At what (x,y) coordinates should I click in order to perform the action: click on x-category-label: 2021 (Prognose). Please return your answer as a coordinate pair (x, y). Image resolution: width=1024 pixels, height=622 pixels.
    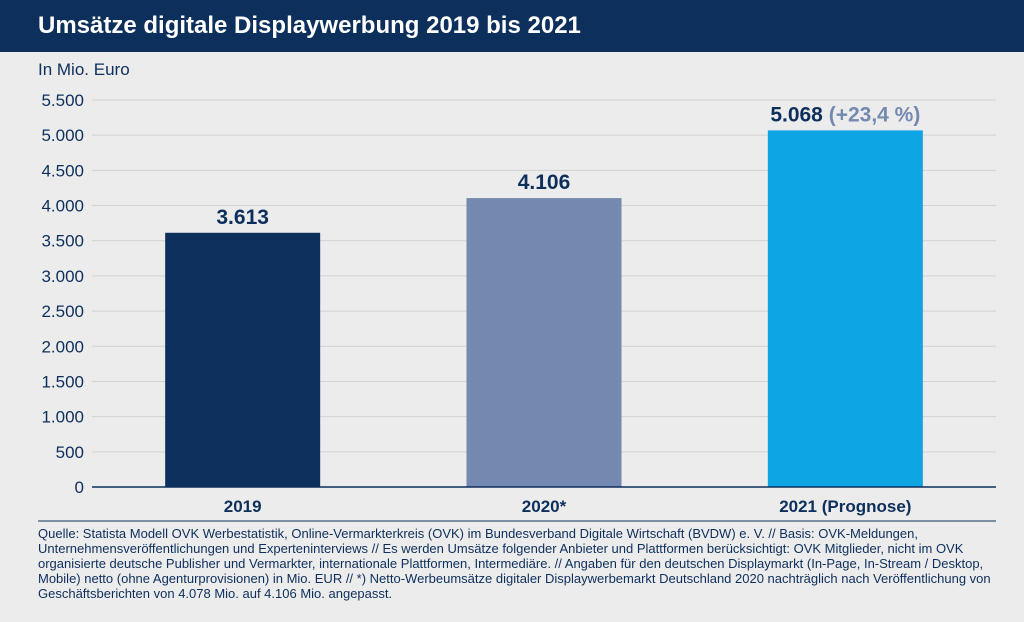
    Looking at the image, I should click on (845, 506).